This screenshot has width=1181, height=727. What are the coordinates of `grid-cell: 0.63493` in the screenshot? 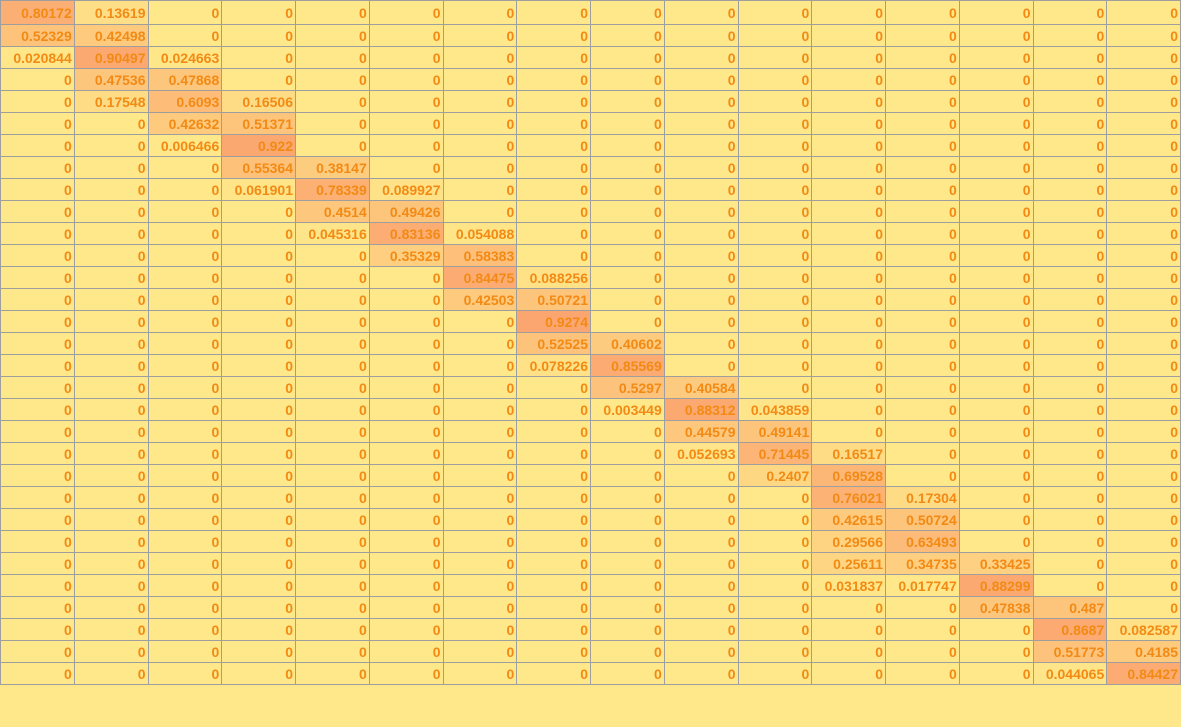 It's located at (922, 541).